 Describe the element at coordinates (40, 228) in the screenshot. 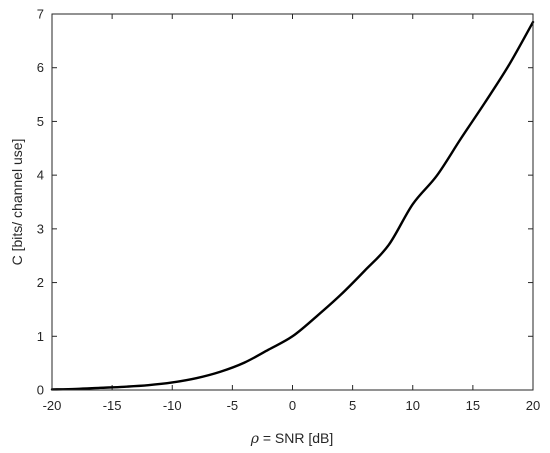

I see `y-tick-label: 3` at that location.